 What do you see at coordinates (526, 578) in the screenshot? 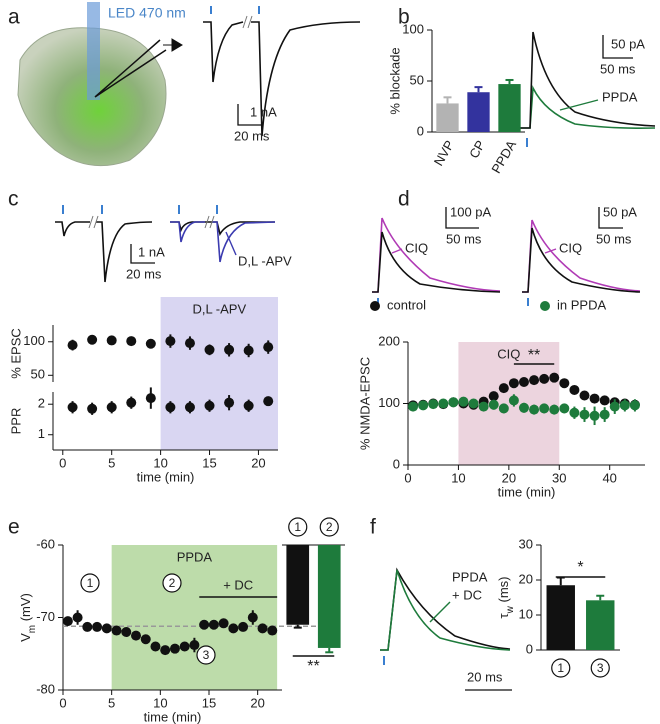
I see `y-tick-label: 20` at bounding box center [526, 578].